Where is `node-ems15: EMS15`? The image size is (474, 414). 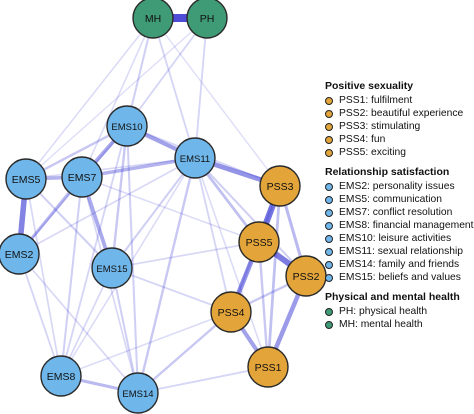
node-ems15: EMS15 is located at coordinates (112, 268).